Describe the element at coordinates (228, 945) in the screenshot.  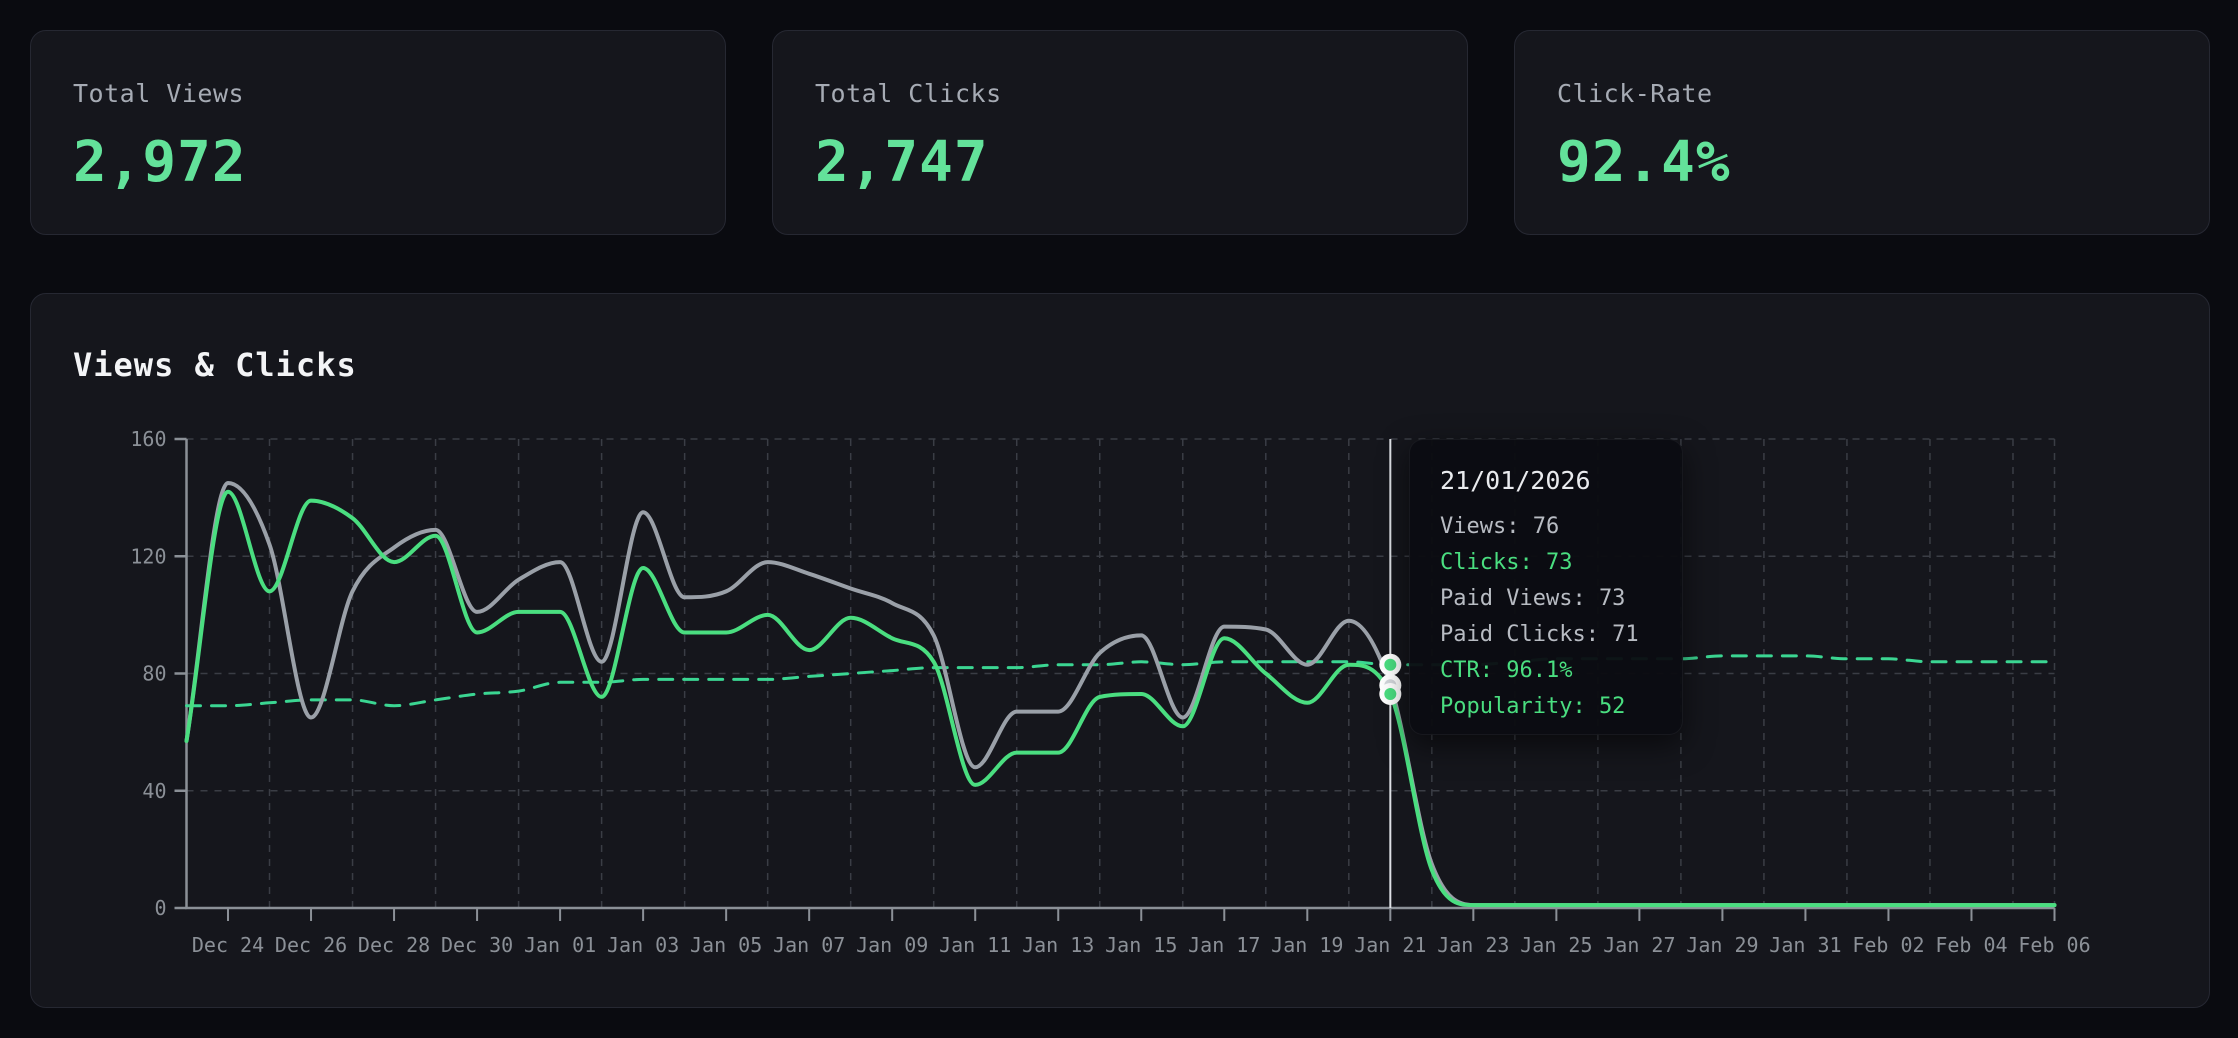
I see `svg-text: Dec 24` at that location.